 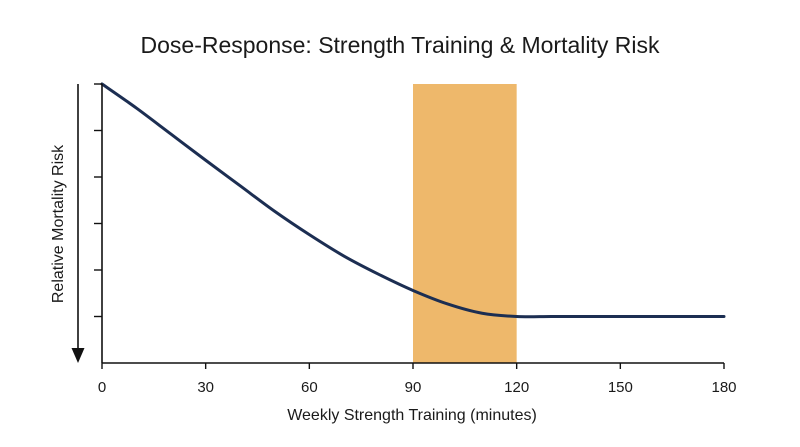 What do you see at coordinates (620, 387) in the screenshot?
I see `x-tick-label: 150` at bounding box center [620, 387].